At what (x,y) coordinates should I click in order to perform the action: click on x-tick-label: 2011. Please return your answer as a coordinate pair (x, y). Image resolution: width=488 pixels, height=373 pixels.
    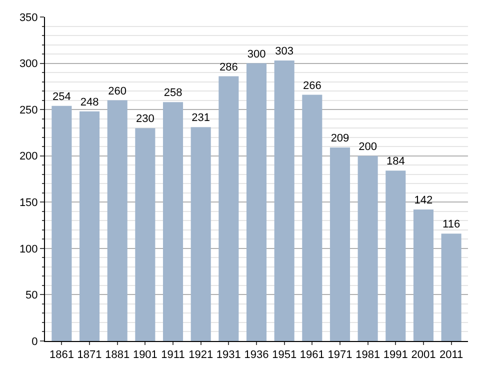
    Looking at the image, I should click on (451, 355).